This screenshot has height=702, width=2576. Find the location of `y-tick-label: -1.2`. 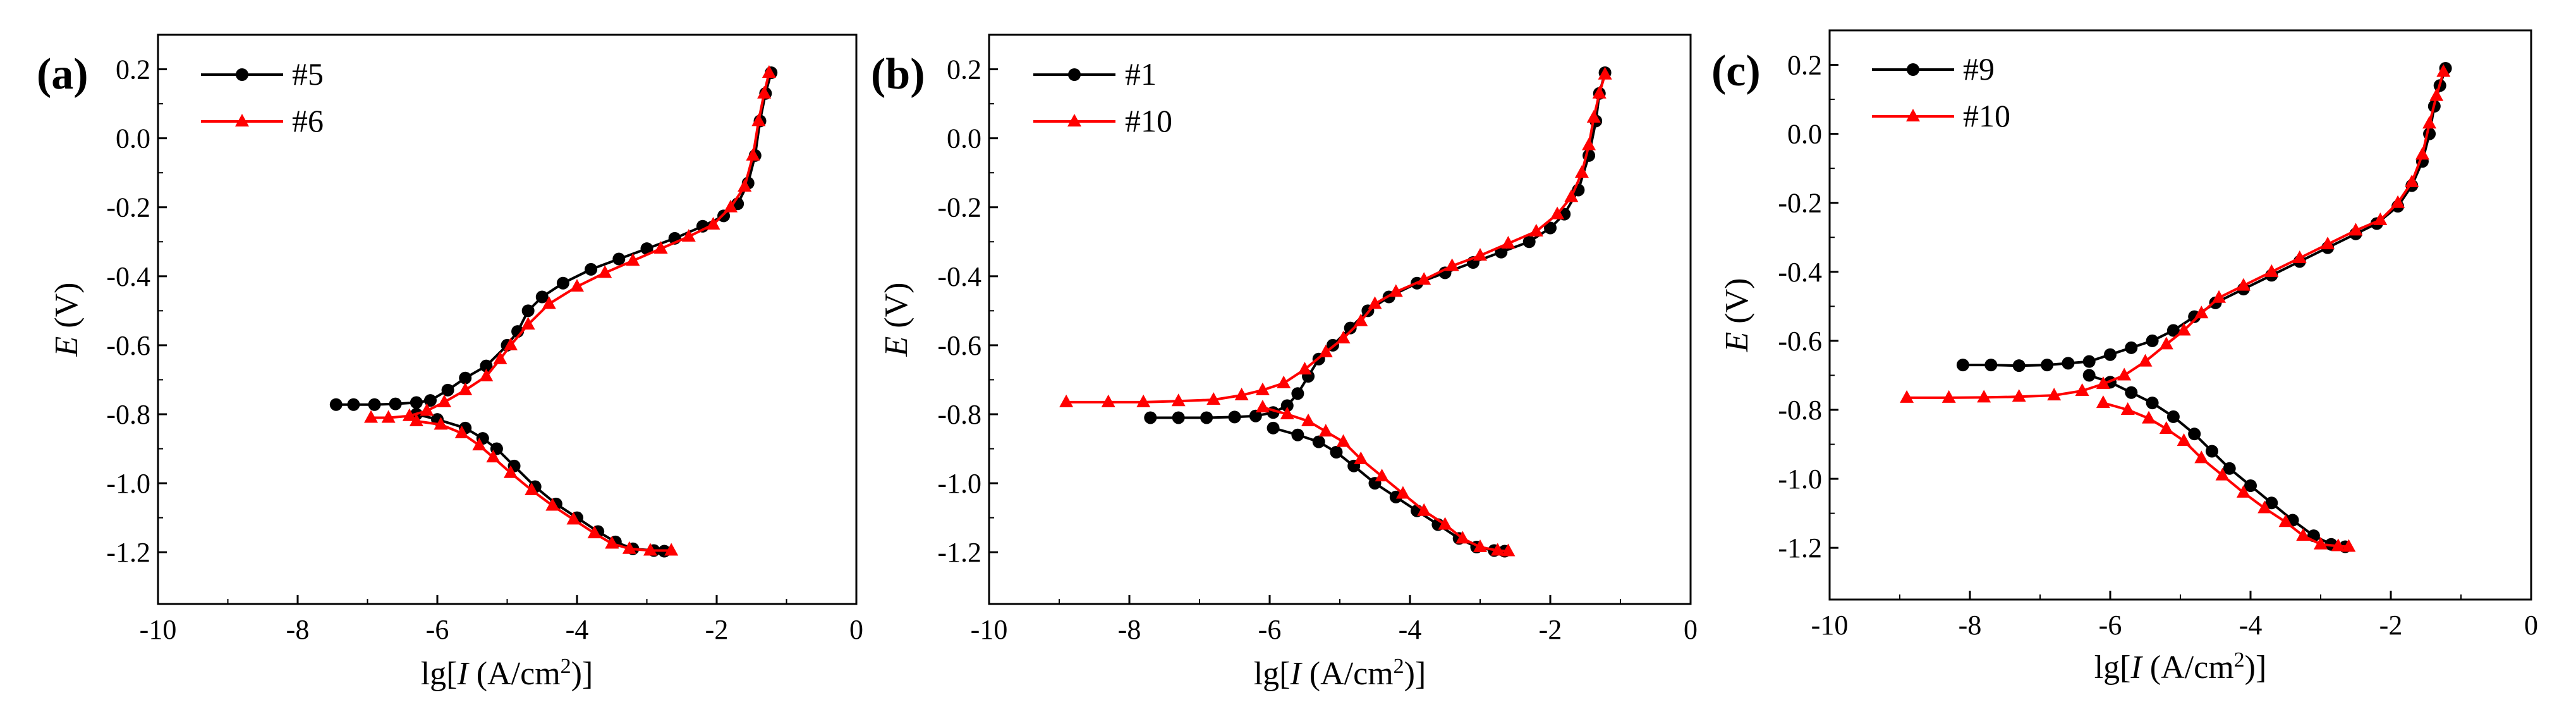

y-tick-label: -1.2 is located at coordinates (959, 552).